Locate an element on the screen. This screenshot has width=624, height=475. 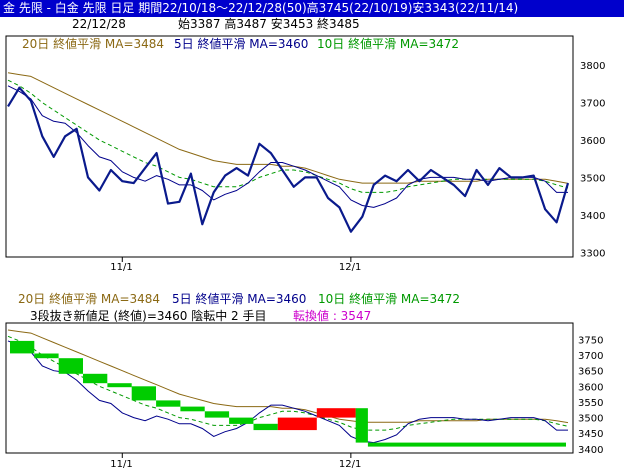
break-status: 3段抜き新値足 (終値)=3460 陰転中 2 手目 is located at coordinates (148, 315).